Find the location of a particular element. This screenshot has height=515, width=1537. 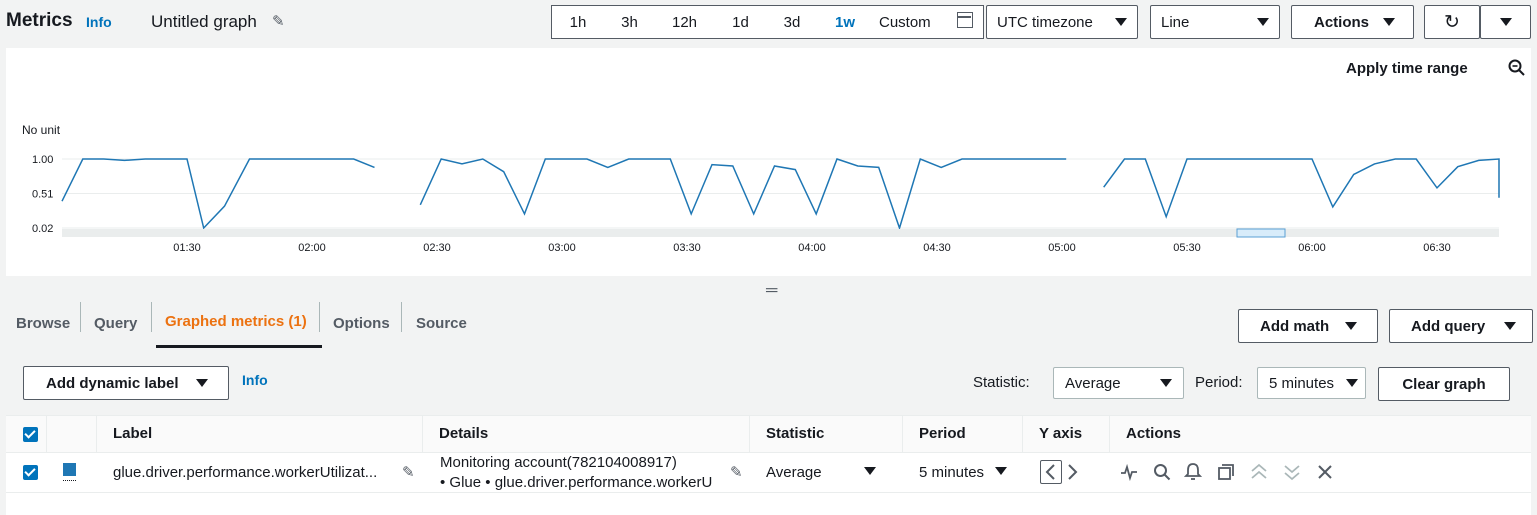

refresh-icon: ↻ is located at coordinates (1452, 22).